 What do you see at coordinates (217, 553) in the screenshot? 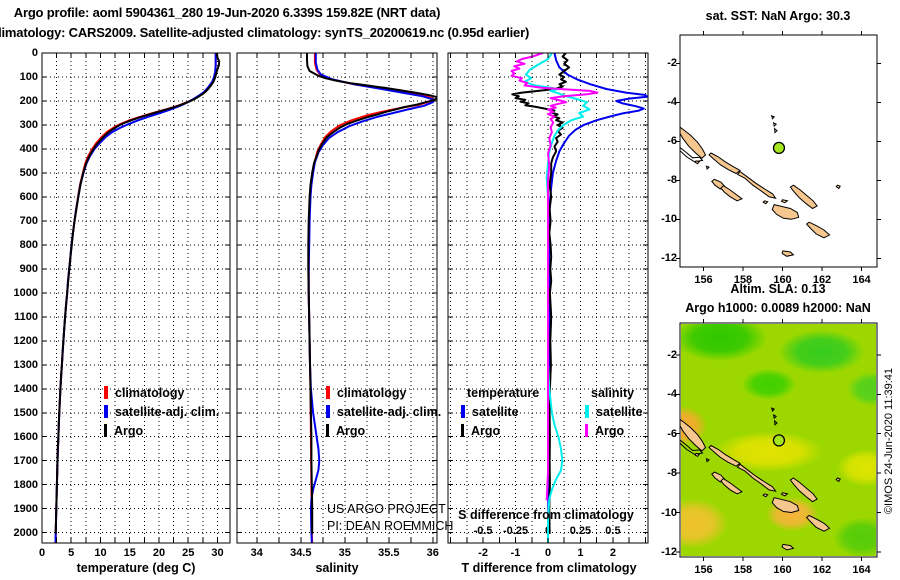
I see `temperature-profile-x-tick-label: 30` at bounding box center [217, 553].